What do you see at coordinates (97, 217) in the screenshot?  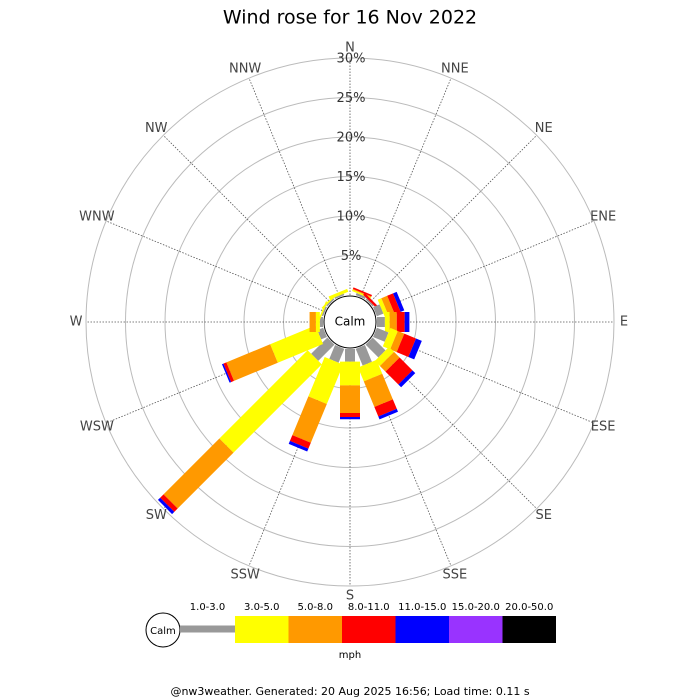 I see `direction-label: WNW` at bounding box center [97, 217].